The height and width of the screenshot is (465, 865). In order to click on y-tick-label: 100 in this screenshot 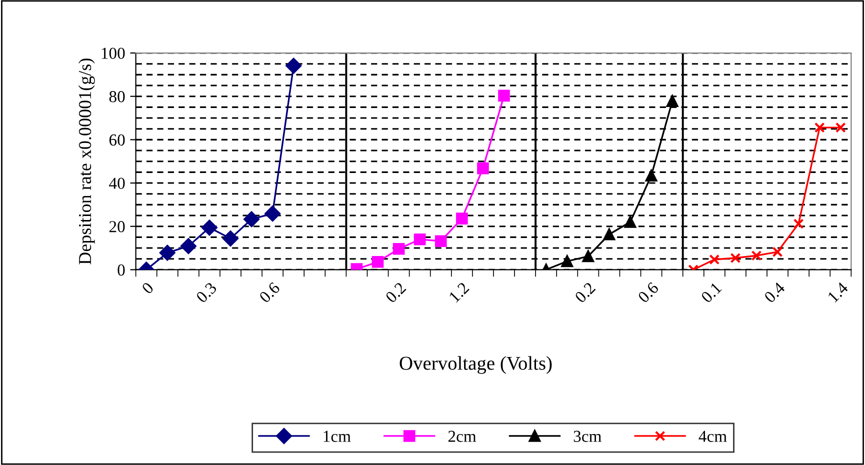, I will do `click(113, 53)`.